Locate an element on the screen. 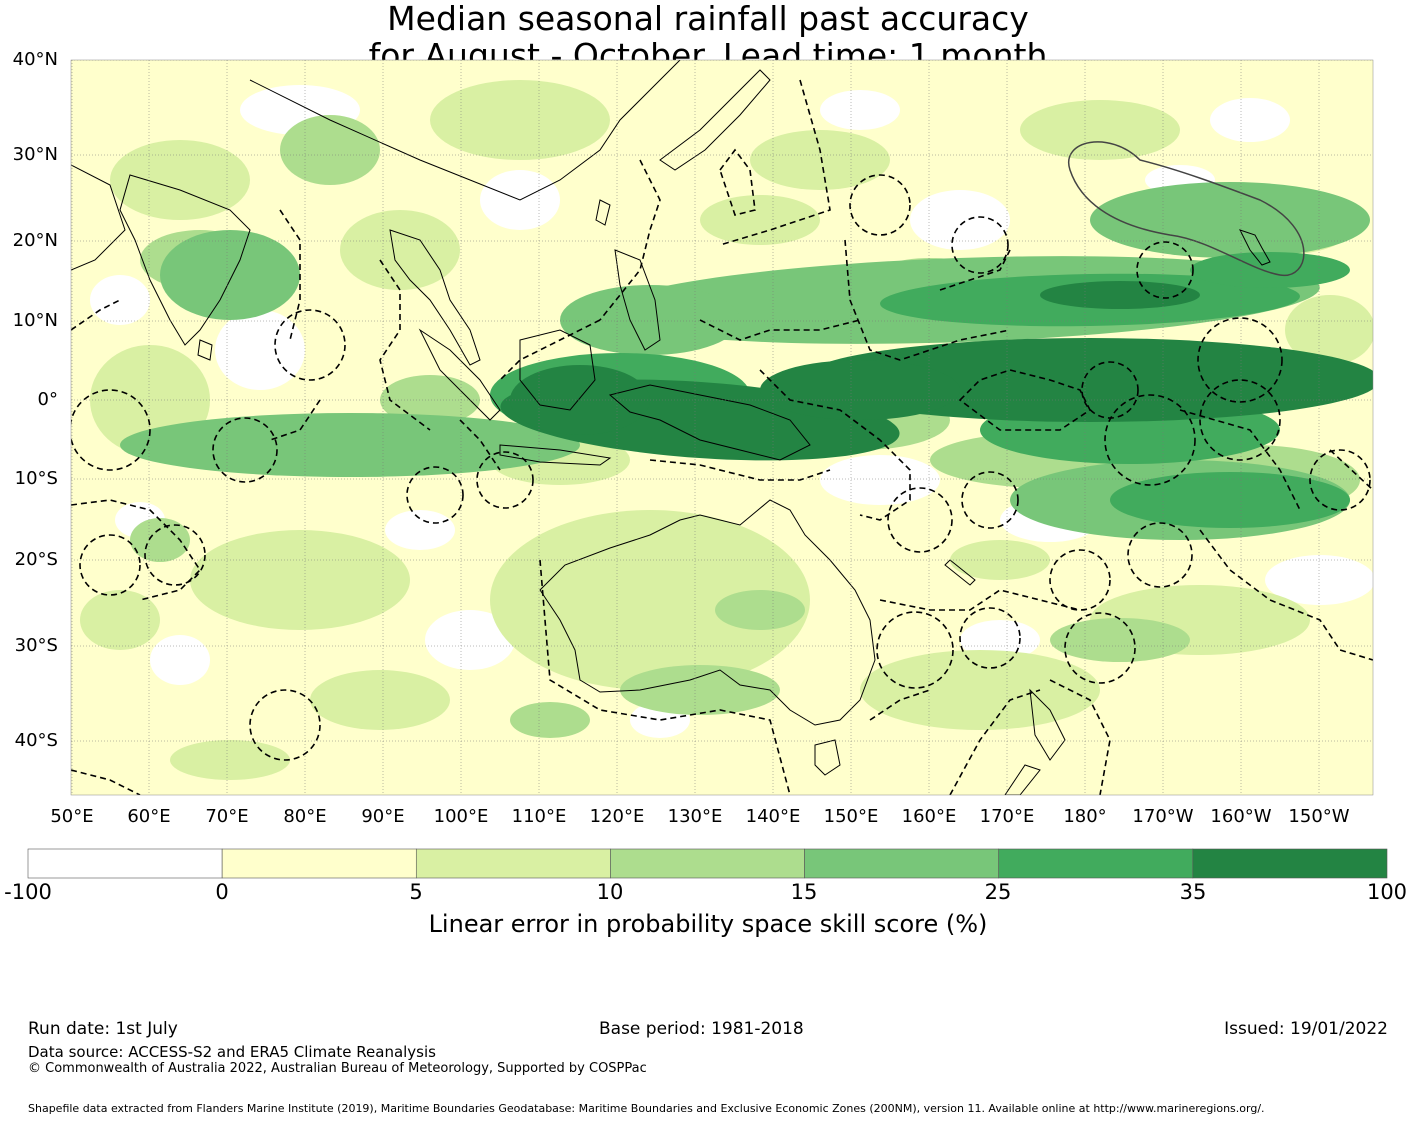 Image resolution: width=1416 pixels, height=1125 pixels. lon-label: 130°E is located at coordinates (695, 816).